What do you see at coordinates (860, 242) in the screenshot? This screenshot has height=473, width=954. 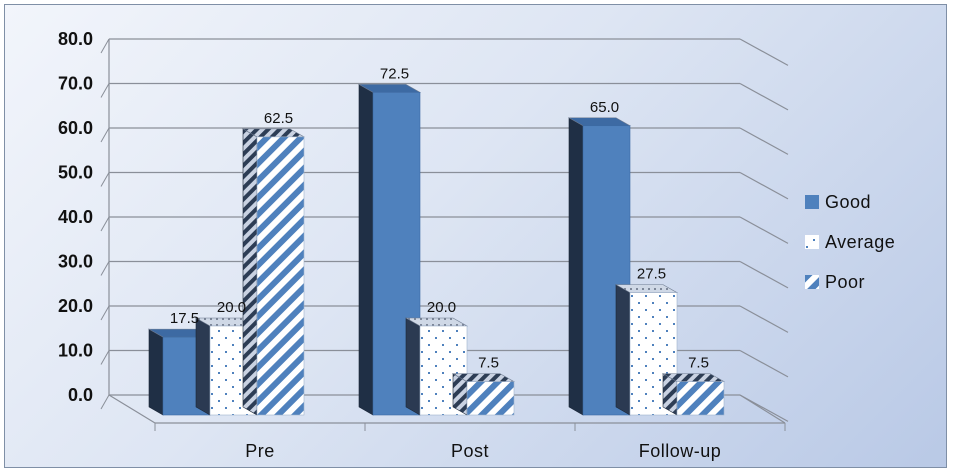 I see `legend-entry: Average` at bounding box center [860, 242].